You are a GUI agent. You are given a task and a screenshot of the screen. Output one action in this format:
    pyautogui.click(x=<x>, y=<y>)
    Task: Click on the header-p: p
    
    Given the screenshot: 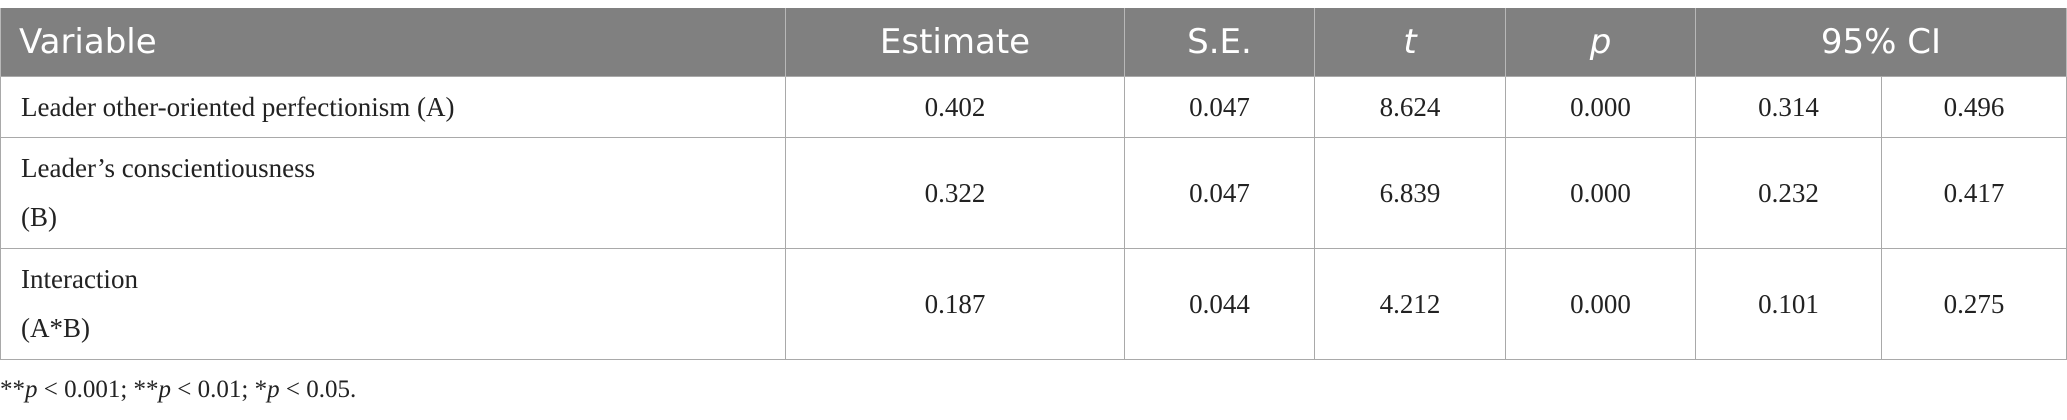 What is the action you would take?
    pyautogui.click(x=1600, y=42)
    